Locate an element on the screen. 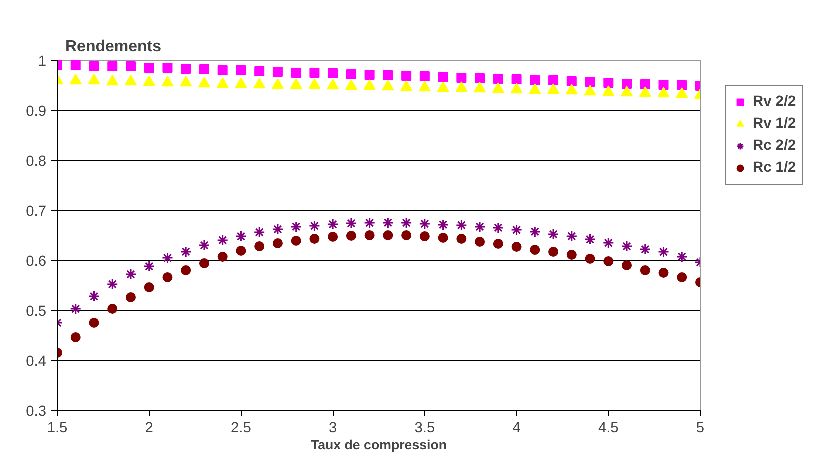  x-tick-label: 4 is located at coordinates (516, 428).